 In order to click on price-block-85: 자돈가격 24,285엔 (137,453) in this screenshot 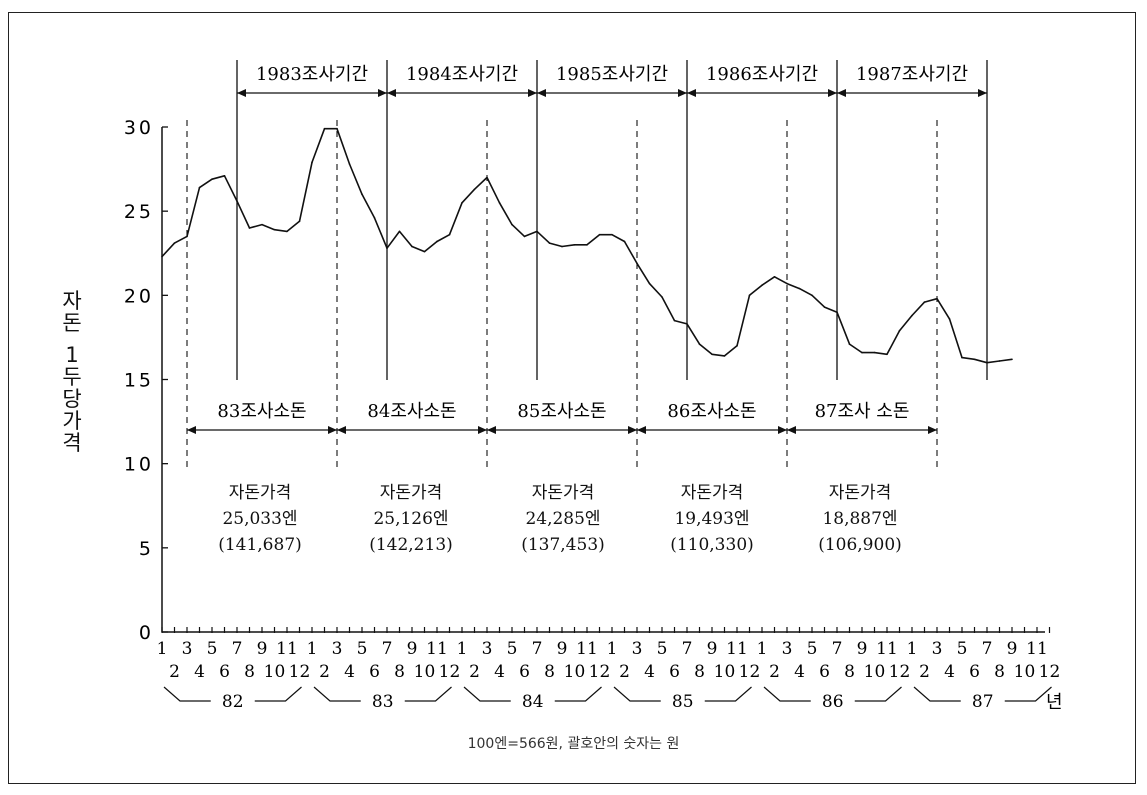, I will do `click(563, 519)`.